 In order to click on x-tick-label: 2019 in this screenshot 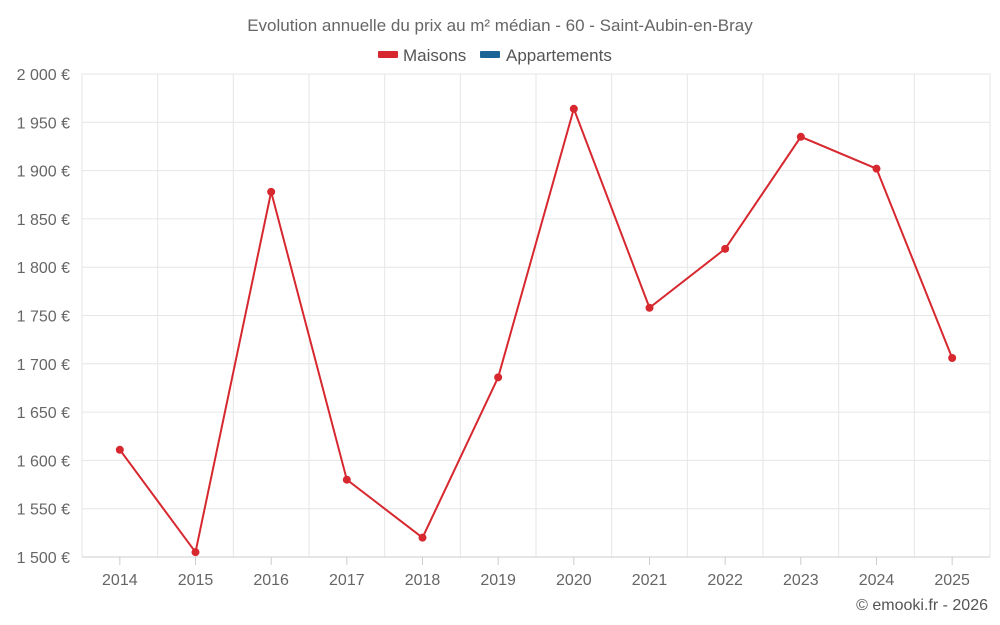, I will do `click(498, 580)`.